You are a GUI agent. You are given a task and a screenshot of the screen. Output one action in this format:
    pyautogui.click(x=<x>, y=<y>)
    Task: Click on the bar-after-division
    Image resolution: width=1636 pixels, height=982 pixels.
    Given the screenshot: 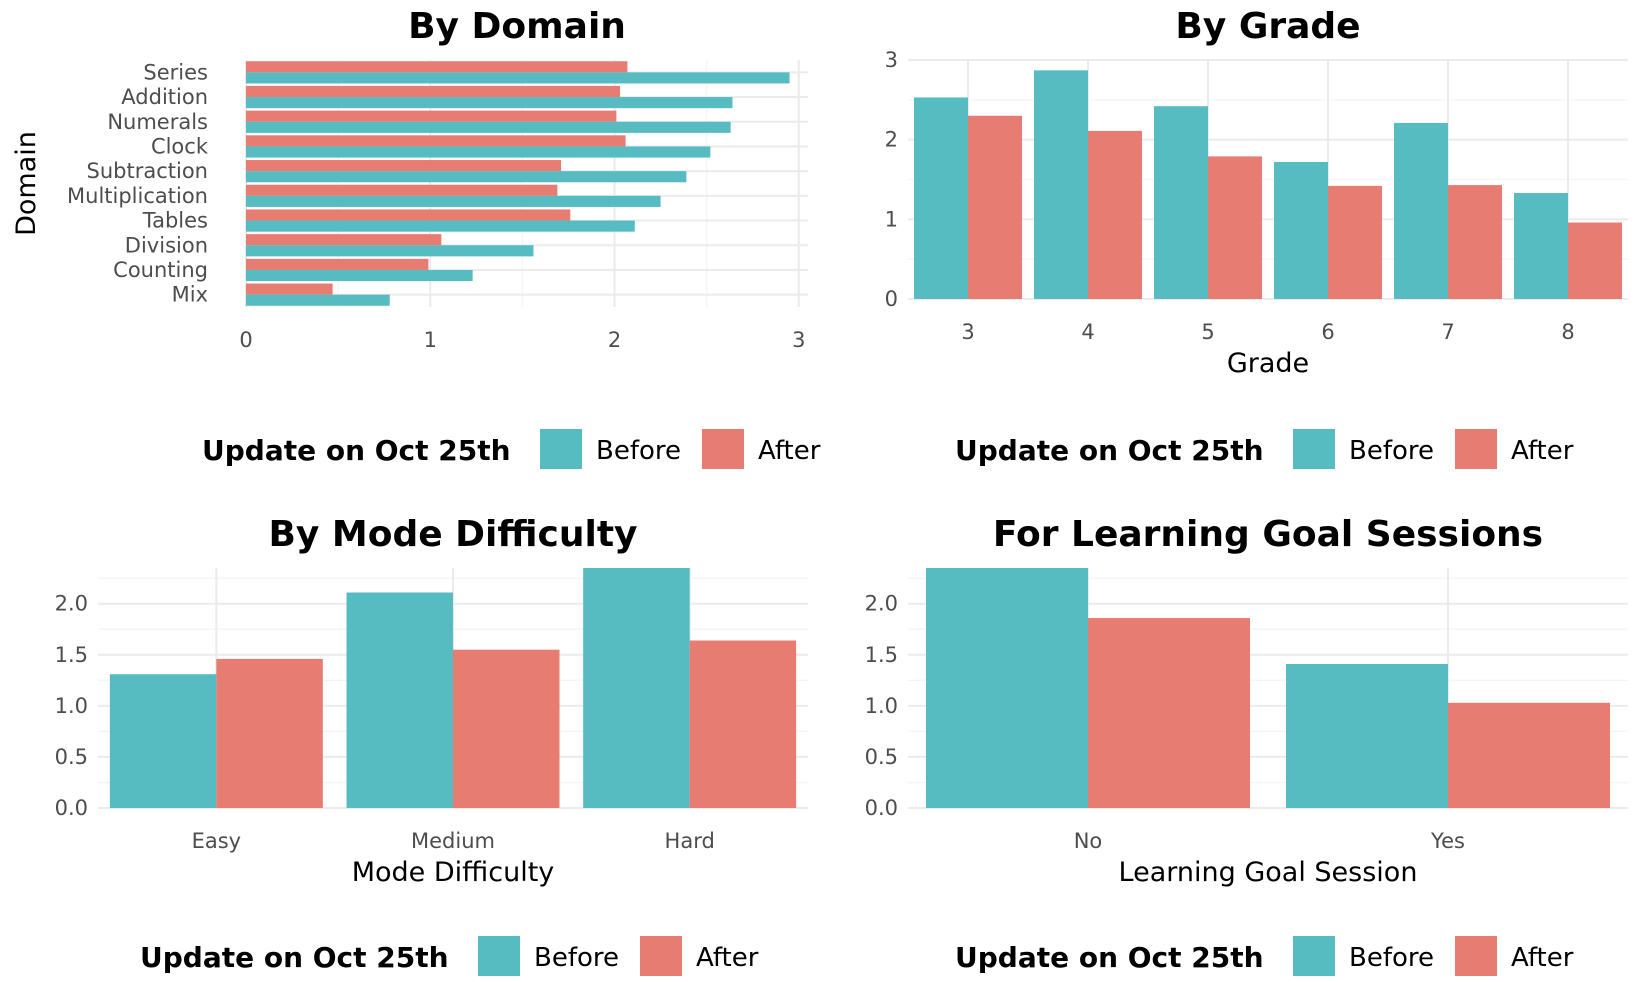 What is the action you would take?
    pyautogui.click(x=344, y=240)
    